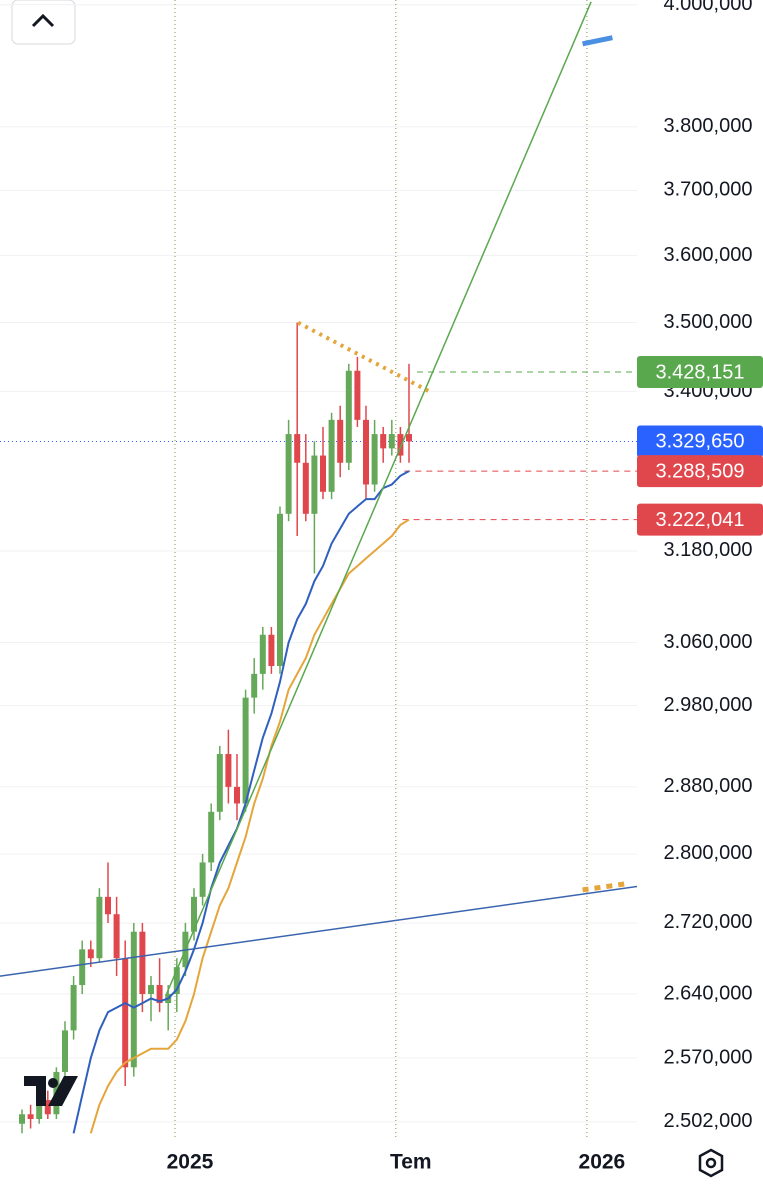  I want to click on y-tick-label: 2.502,000, so click(708, 1121).